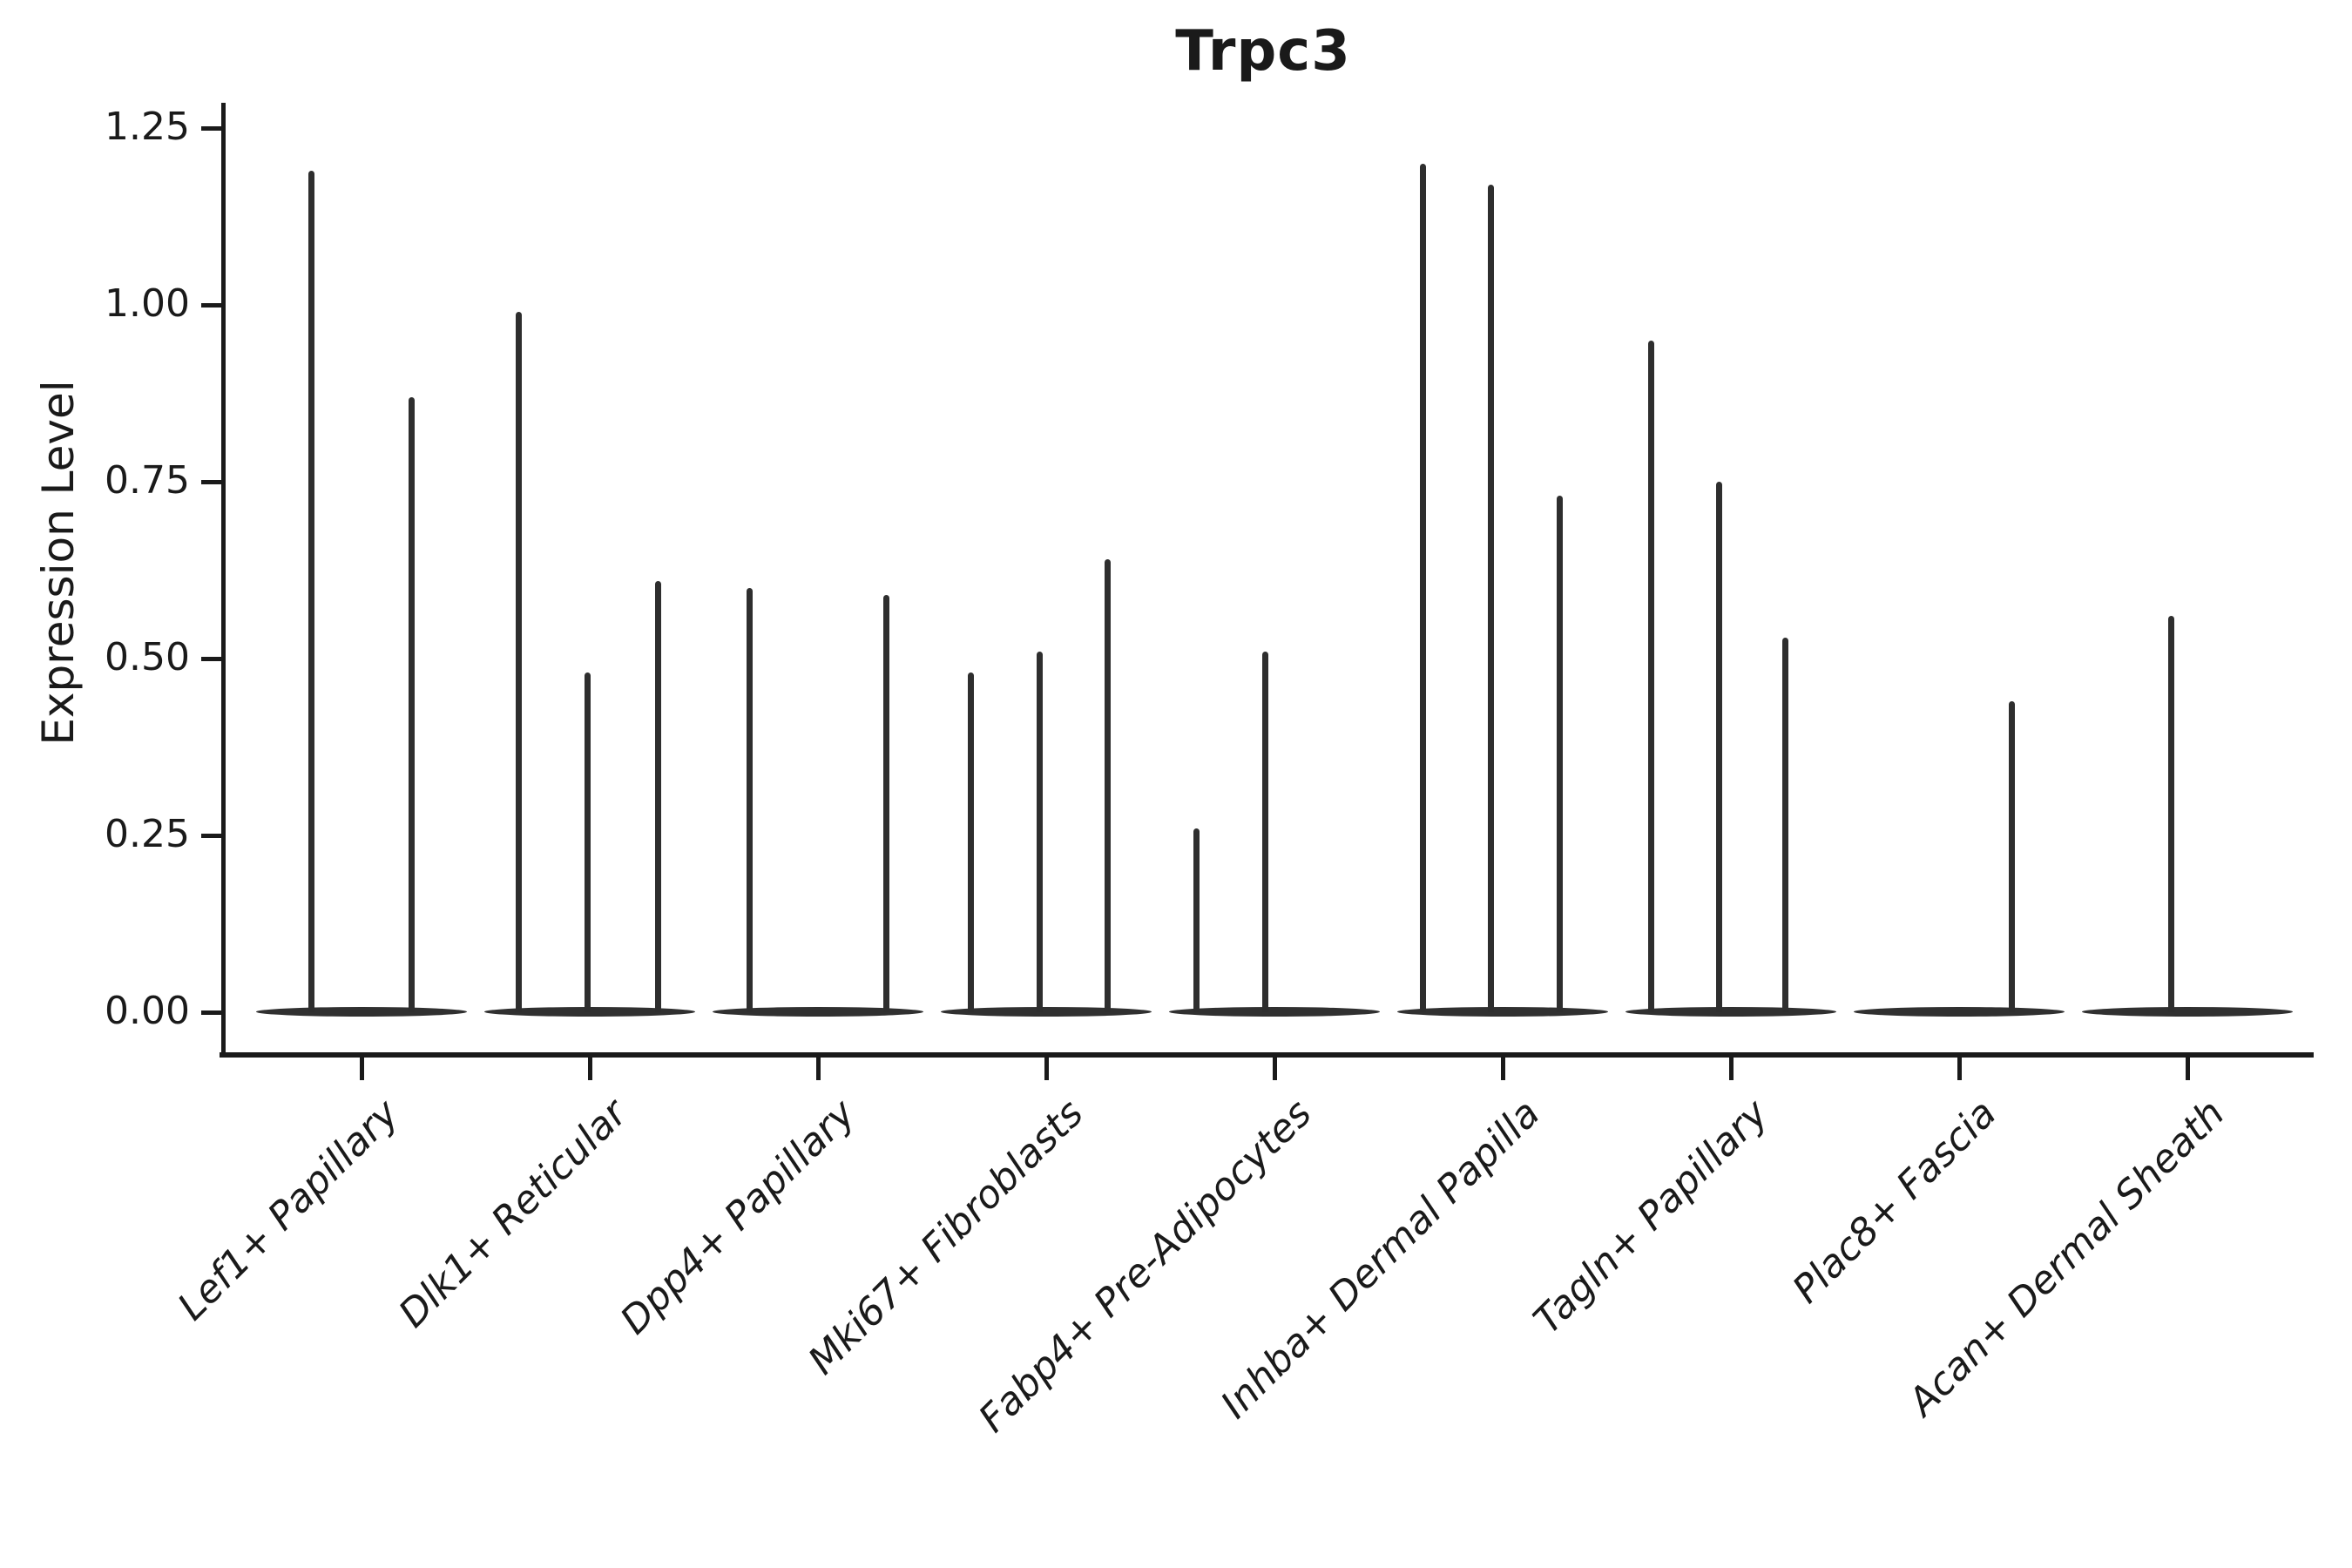  I want to click on y-tick-label: 0.25, so click(147, 834).